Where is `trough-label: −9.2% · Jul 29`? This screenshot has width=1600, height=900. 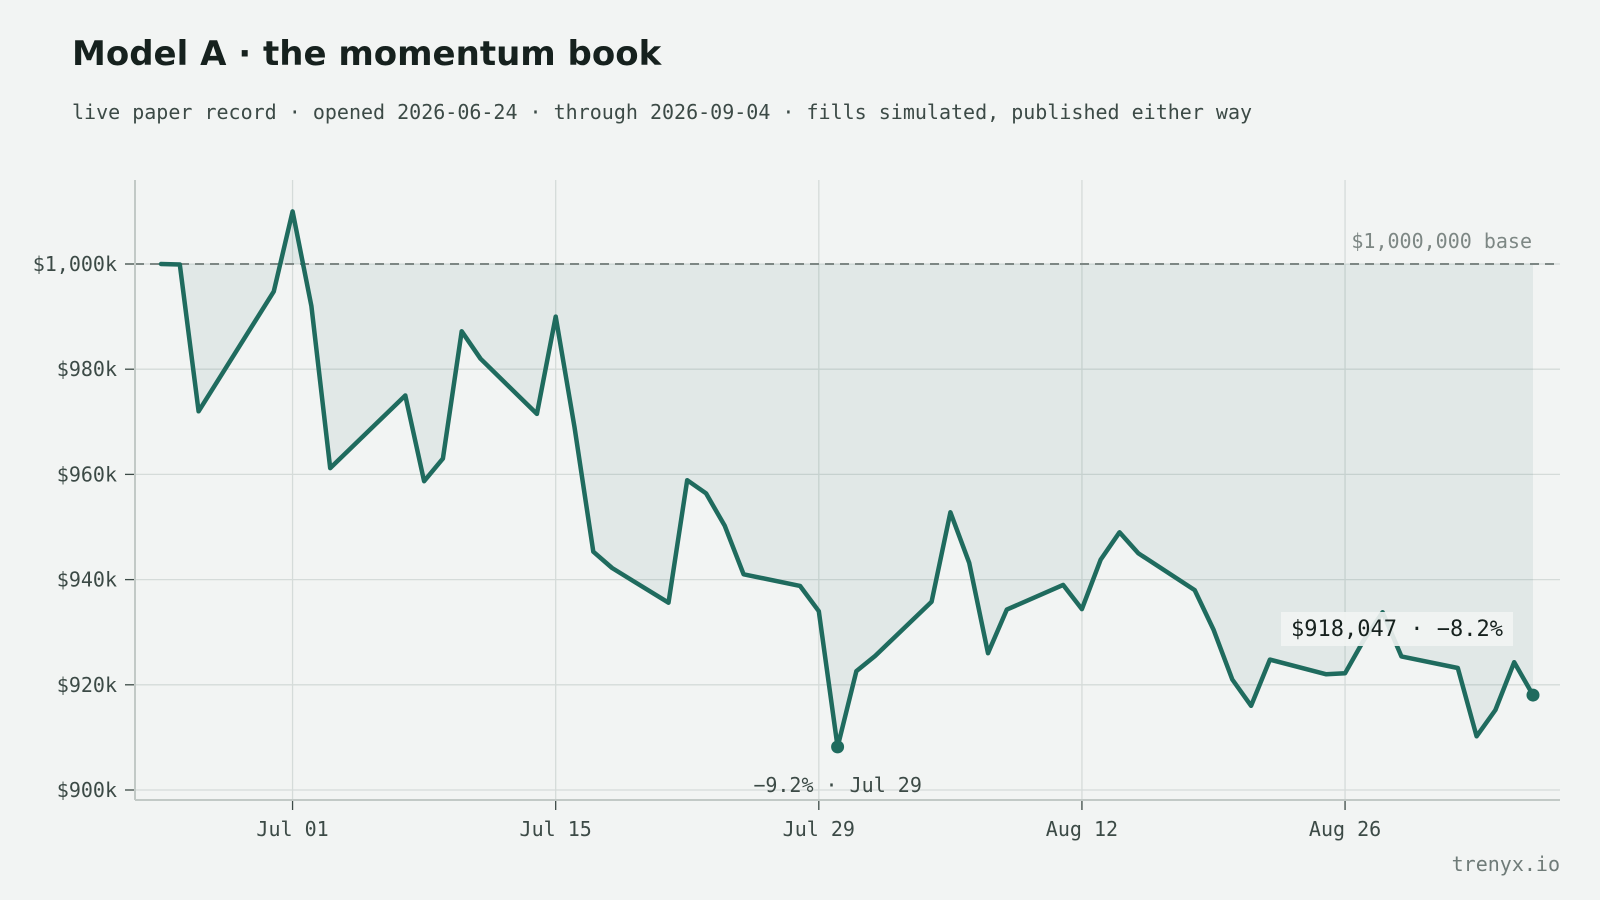
trough-label: −9.2% · Jul 29 is located at coordinates (837, 785).